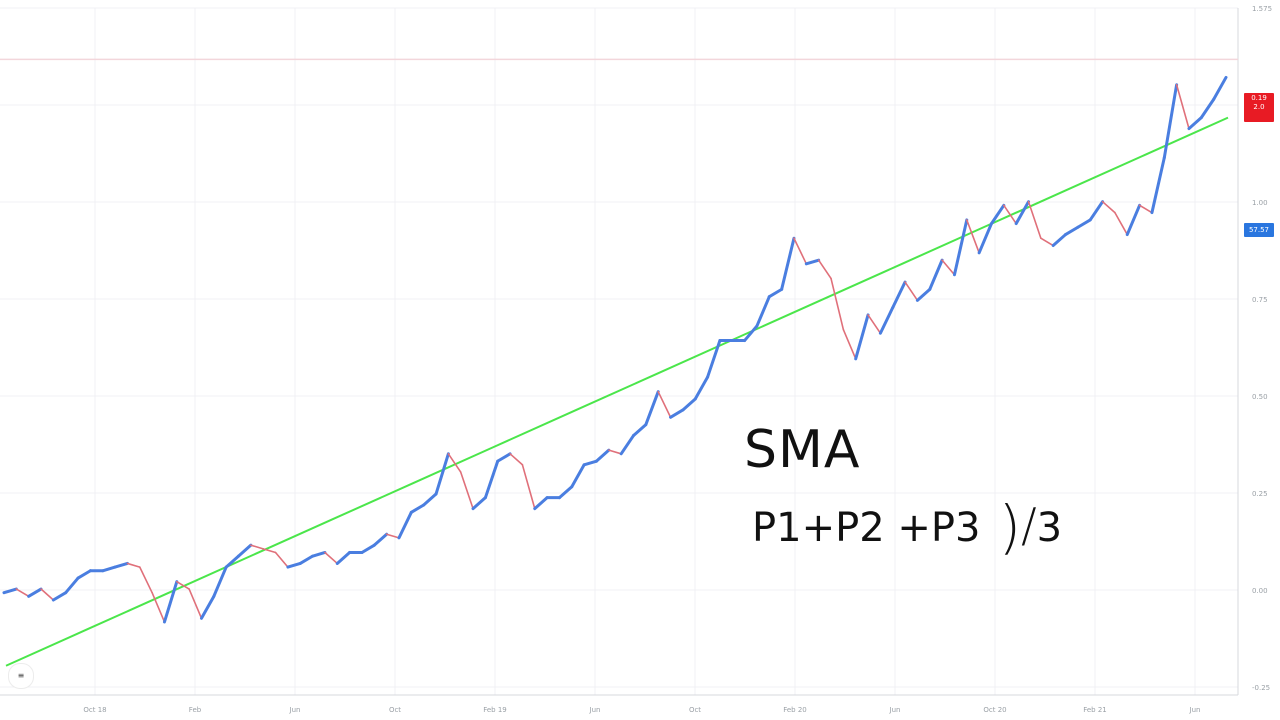 This screenshot has height=720, width=1280. I want to click on y-tick-label: 0.00, so click(1260, 591).